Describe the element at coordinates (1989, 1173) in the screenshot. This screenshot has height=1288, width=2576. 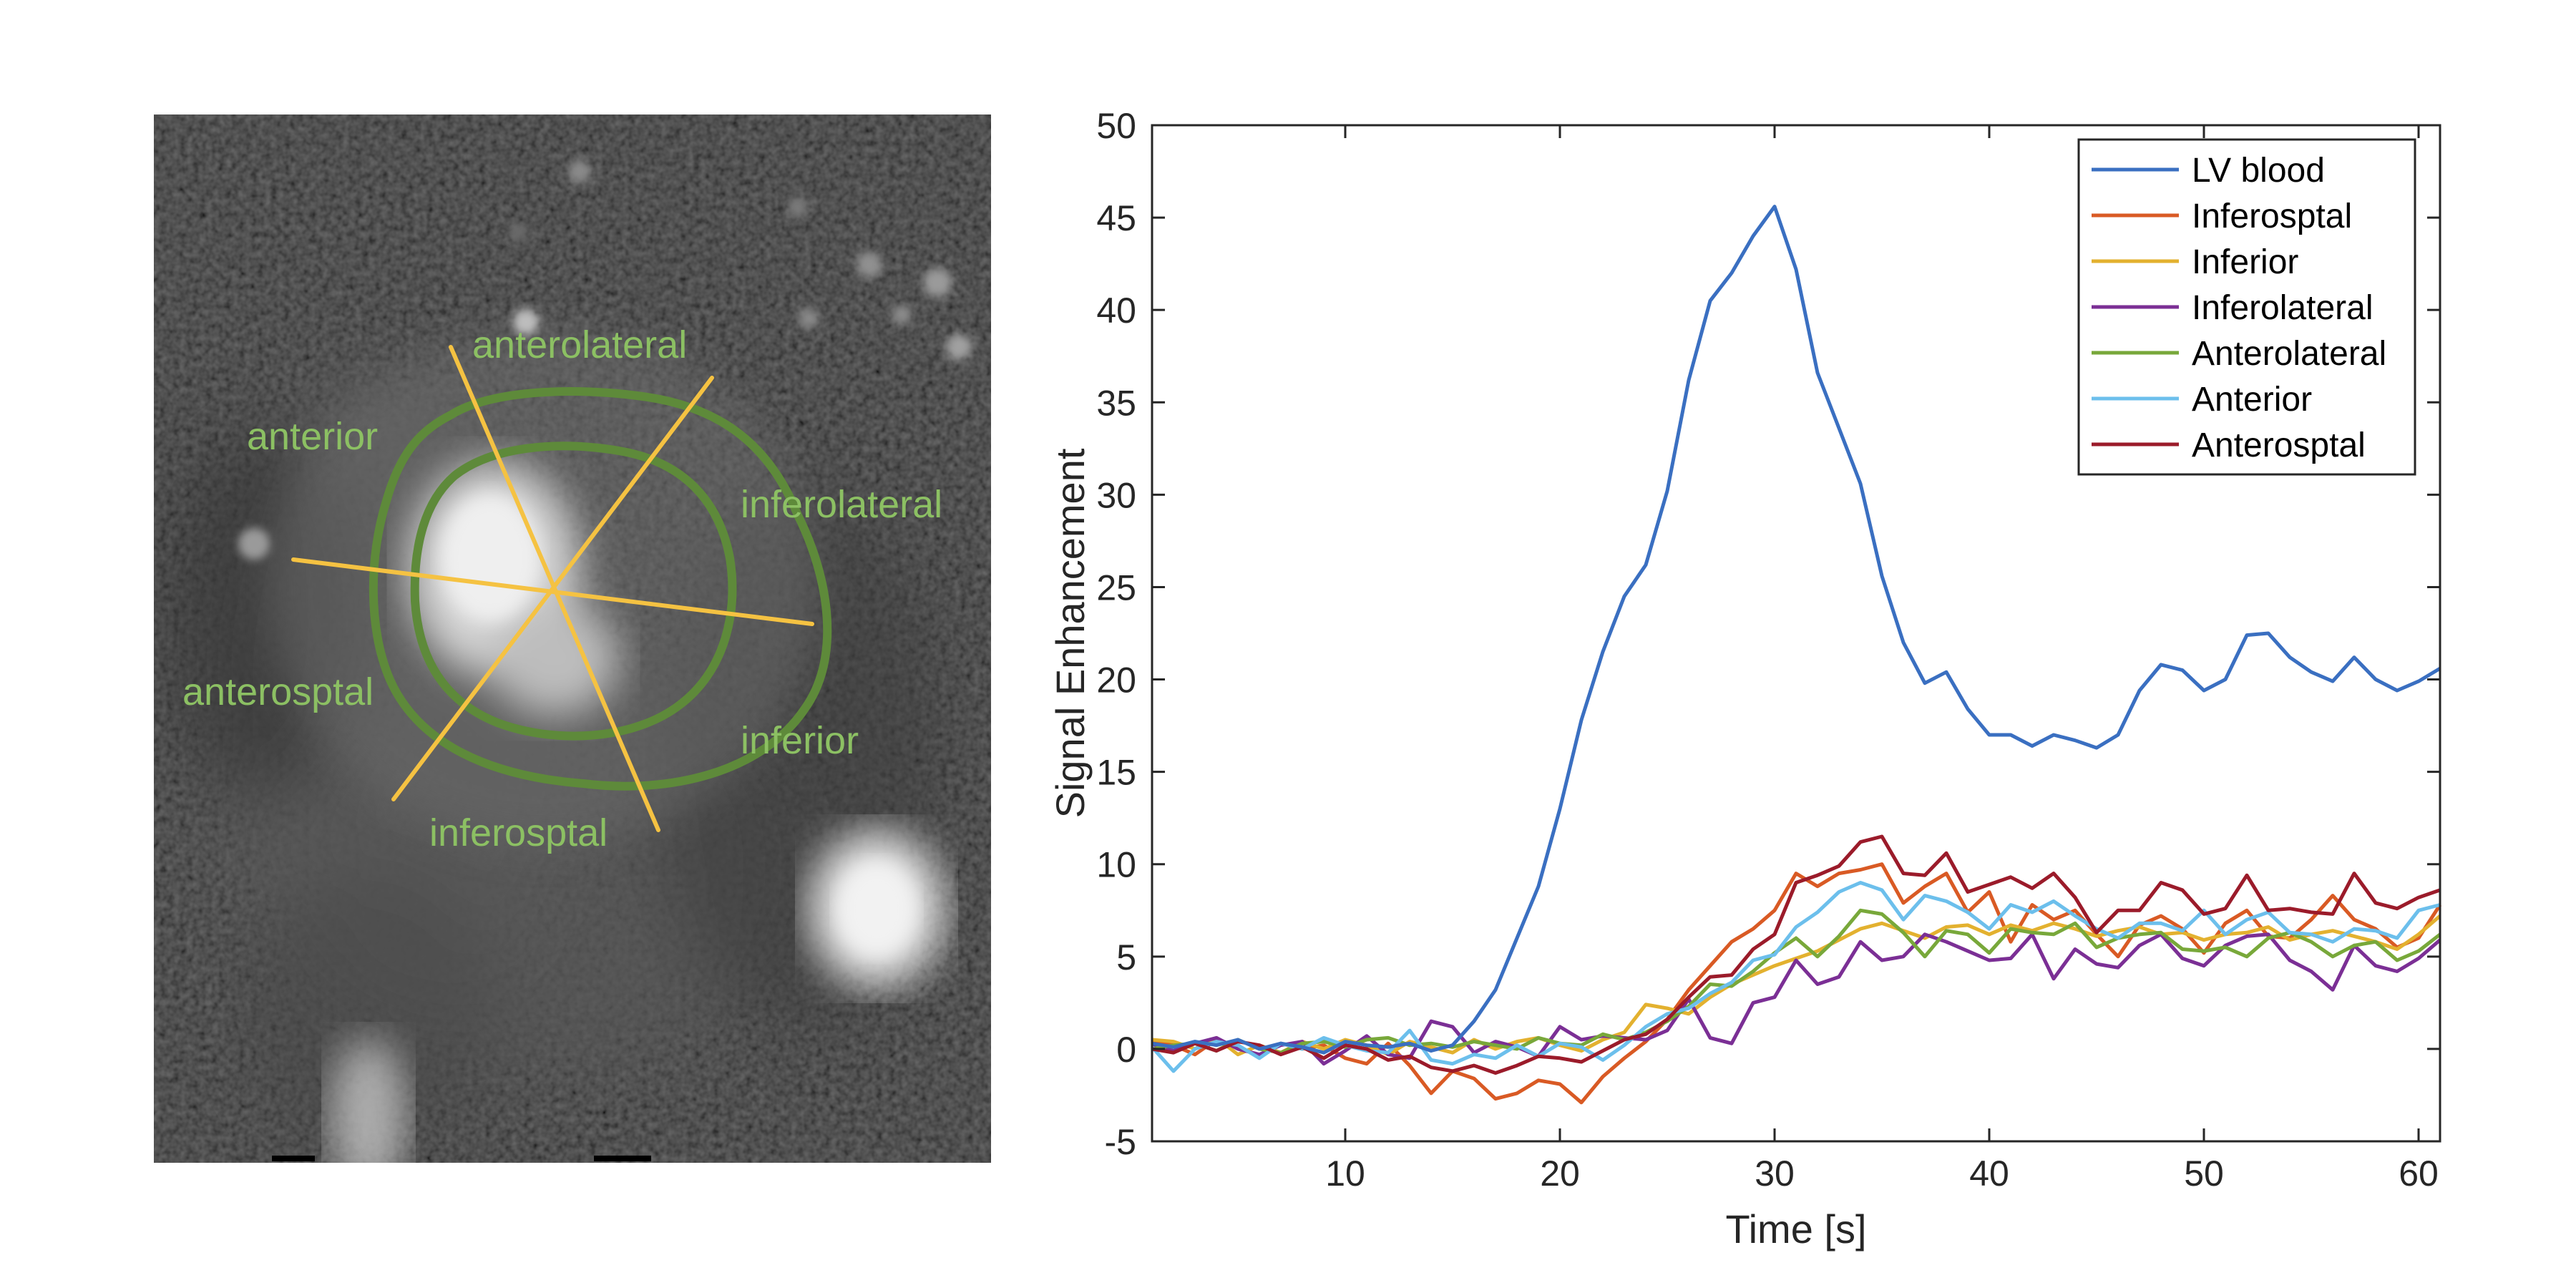
I see `x-tick-label: 40` at that location.